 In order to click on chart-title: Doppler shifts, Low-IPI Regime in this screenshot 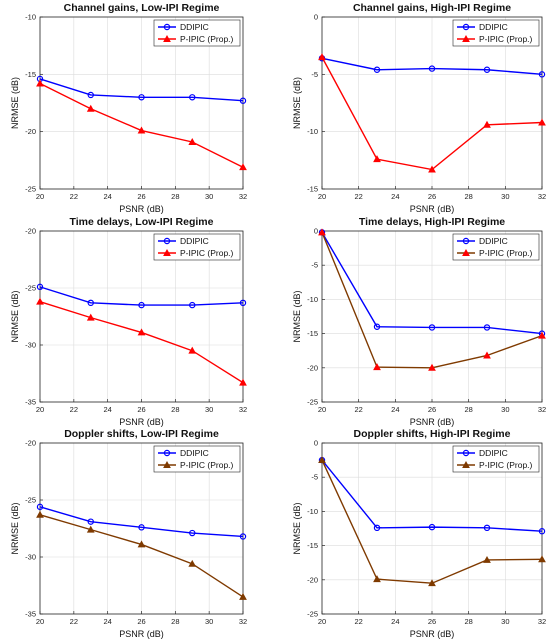, I will do `click(141, 434)`.